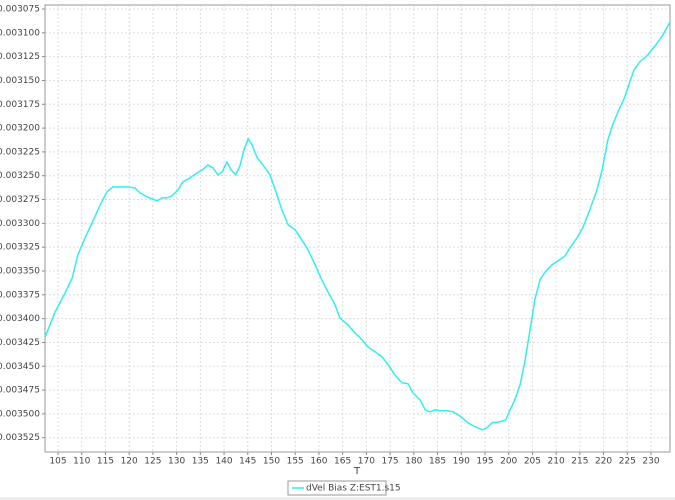 This screenshot has width=675, height=500. I want to click on x-tick-label: 120, so click(129, 462).